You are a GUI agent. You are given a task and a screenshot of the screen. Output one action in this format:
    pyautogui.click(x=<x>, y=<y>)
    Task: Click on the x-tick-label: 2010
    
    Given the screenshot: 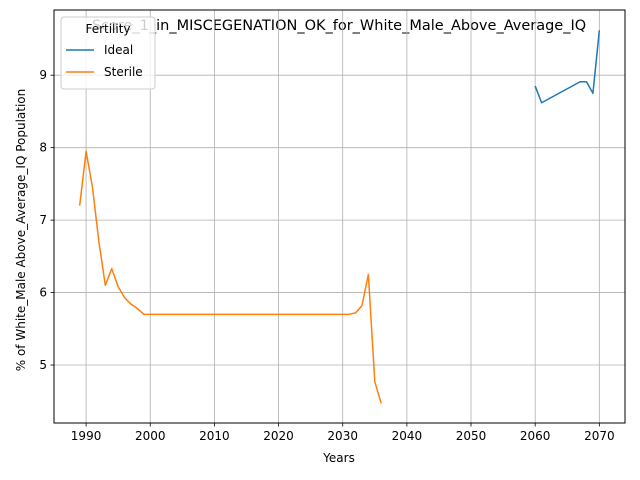 What is the action you would take?
    pyautogui.click(x=214, y=436)
    